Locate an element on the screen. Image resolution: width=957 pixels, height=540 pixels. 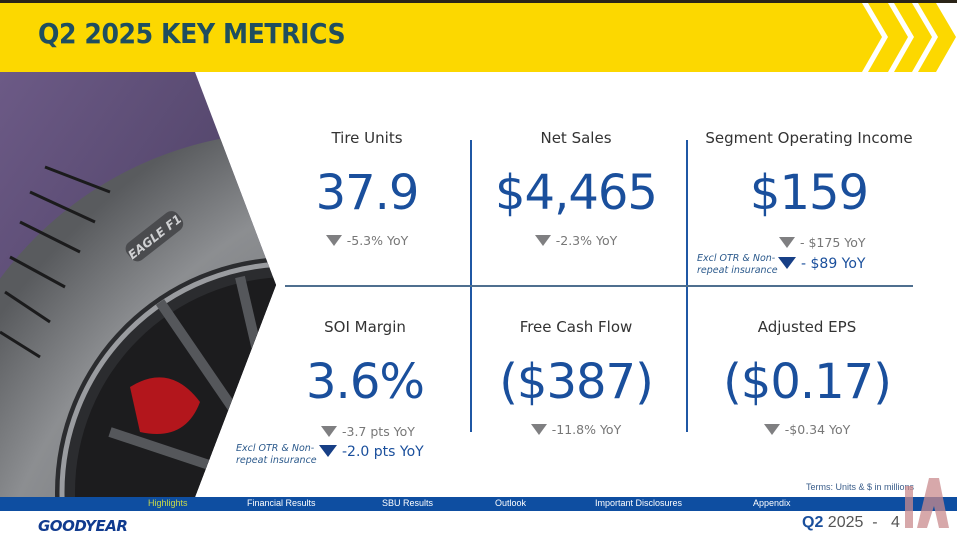
metric-soi-margin: SOI Margin 3.6% is located at coordinates (365, 362).